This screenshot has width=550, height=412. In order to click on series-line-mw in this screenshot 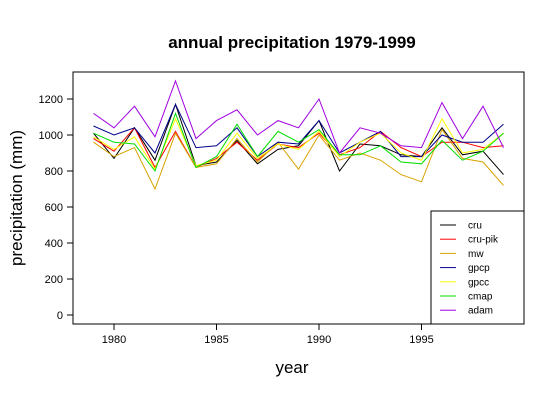, I will do `click(298, 159)`.